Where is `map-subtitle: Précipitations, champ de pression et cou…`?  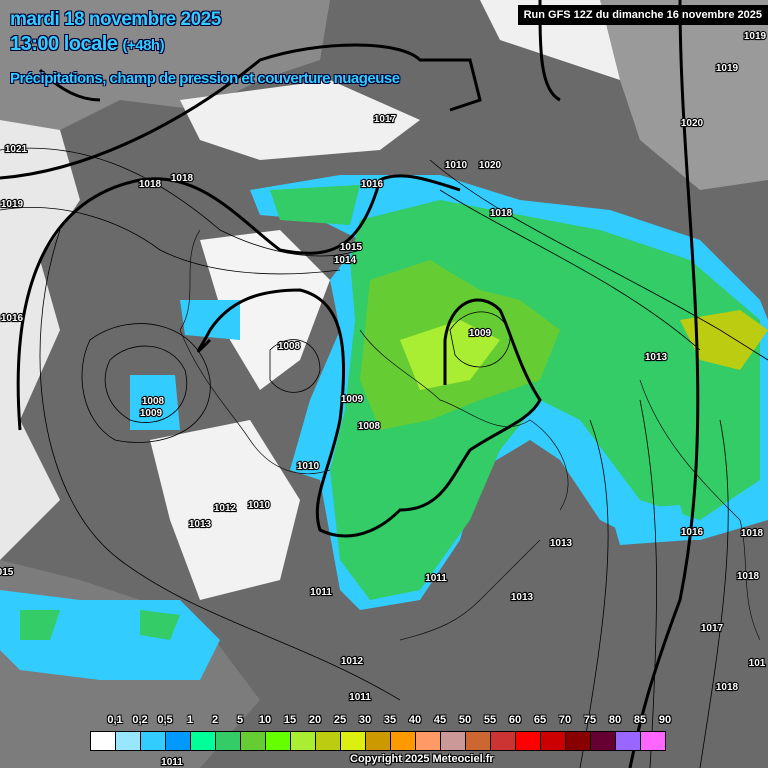
map-subtitle: Précipitations, champ de pression et cou… is located at coordinates (205, 78).